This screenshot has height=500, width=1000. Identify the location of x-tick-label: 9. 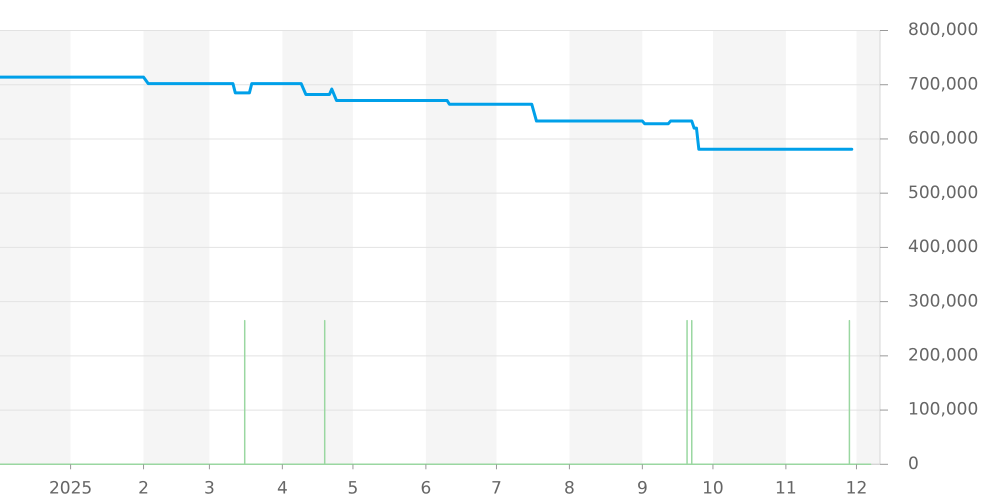
(642, 488).